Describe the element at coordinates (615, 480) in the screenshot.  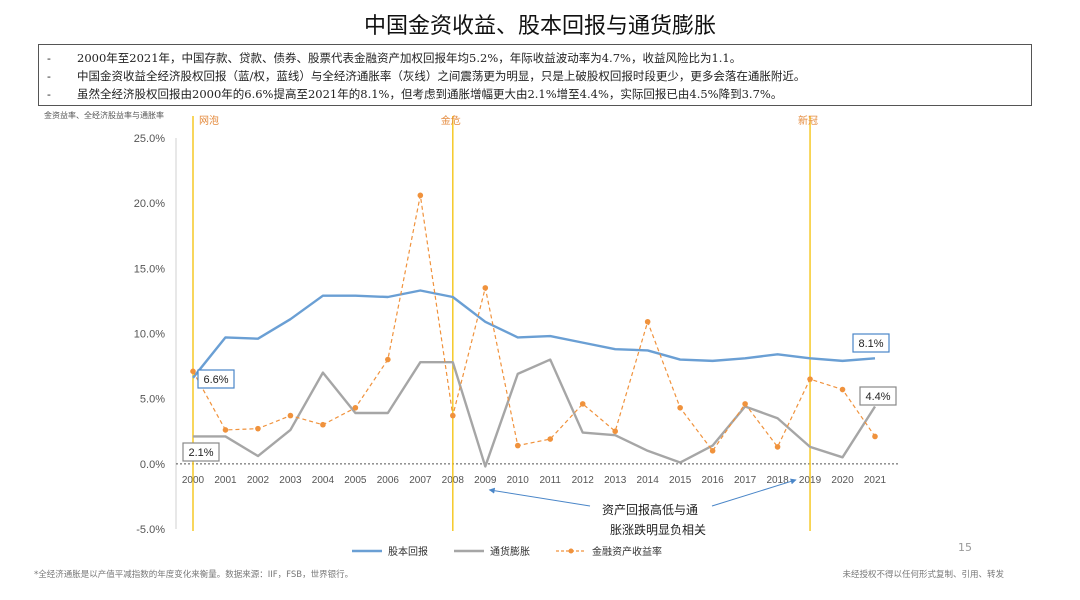
I see `x-tick-label: 2013` at that location.